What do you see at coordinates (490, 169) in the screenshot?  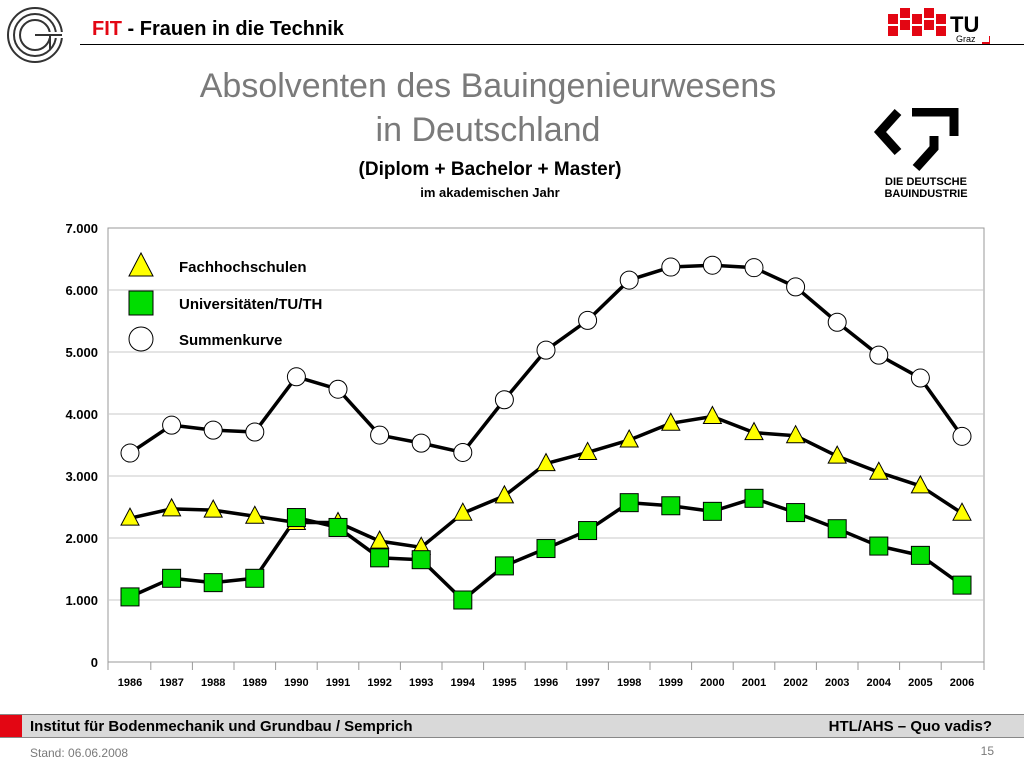 I see `chart-title: (Diplom + Bachelor + Master)` at bounding box center [490, 169].